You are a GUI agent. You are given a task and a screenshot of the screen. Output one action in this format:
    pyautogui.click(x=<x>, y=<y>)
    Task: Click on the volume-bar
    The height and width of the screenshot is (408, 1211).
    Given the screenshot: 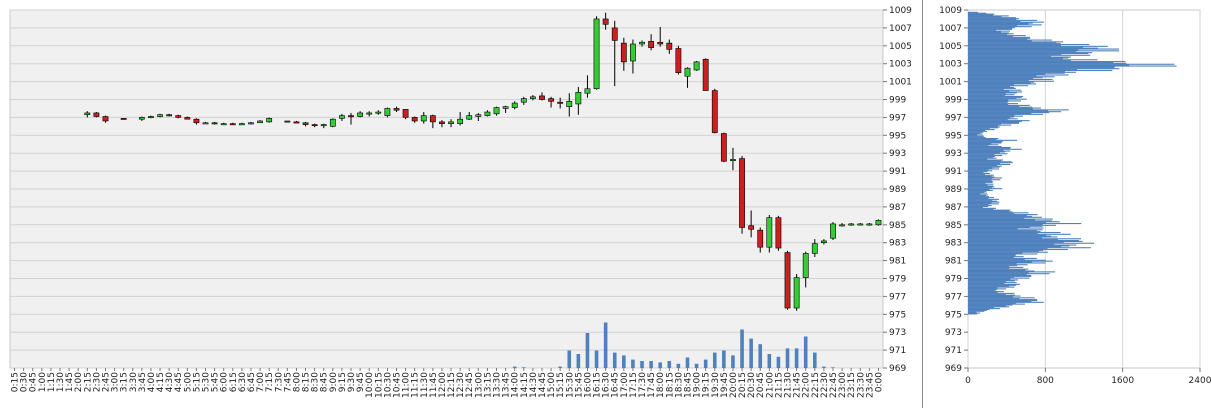 What is the action you would take?
    pyautogui.click(x=705, y=363)
    